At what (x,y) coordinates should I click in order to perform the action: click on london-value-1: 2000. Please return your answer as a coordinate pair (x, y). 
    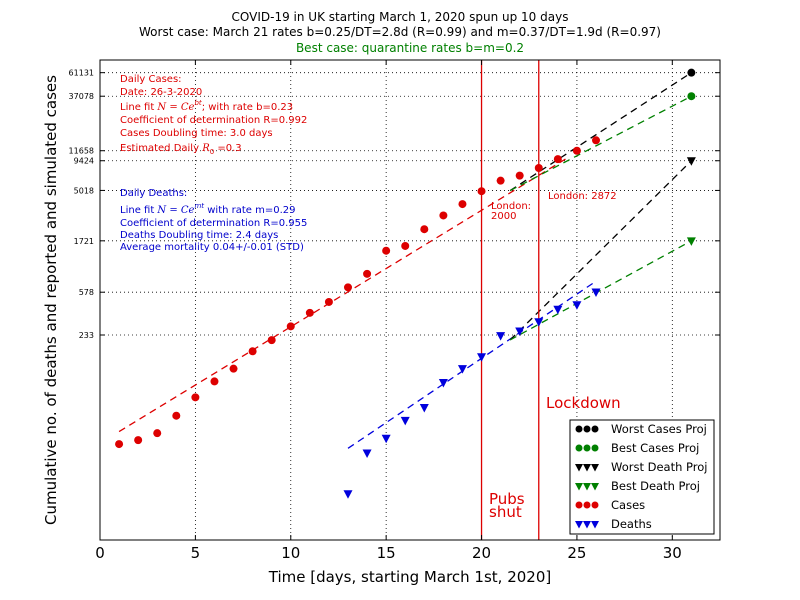
    Looking at the image, I should click on (503, 216).